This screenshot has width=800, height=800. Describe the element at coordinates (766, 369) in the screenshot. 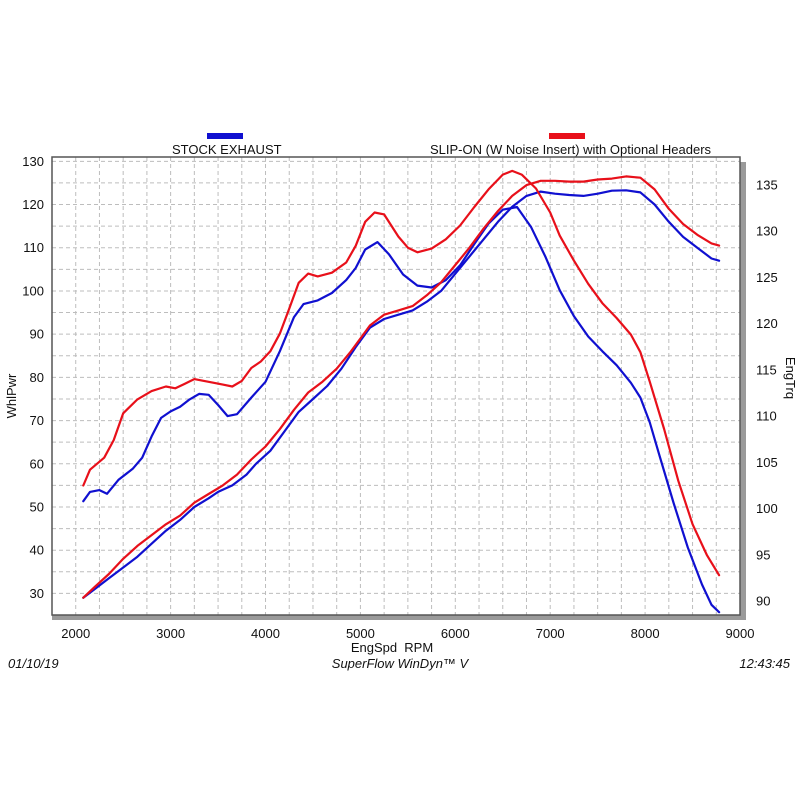

I see `y-right-tick-label: 115` at that location.